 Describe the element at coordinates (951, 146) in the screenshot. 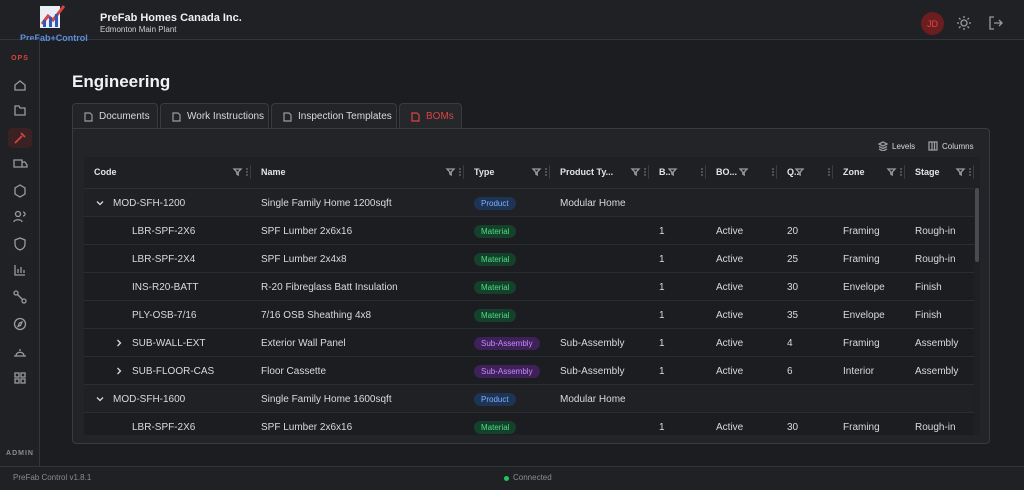

I see `columns-button: Columns` at that location.